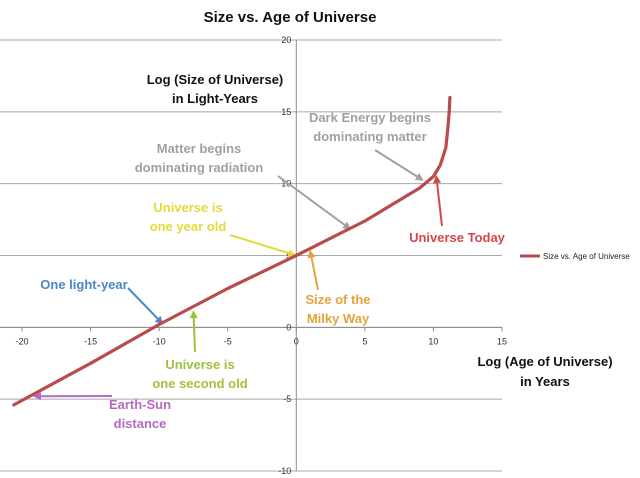  Describe the element at coordinates (286, 184) in the screenshot. I see `y-tick-label: 10` at that location.